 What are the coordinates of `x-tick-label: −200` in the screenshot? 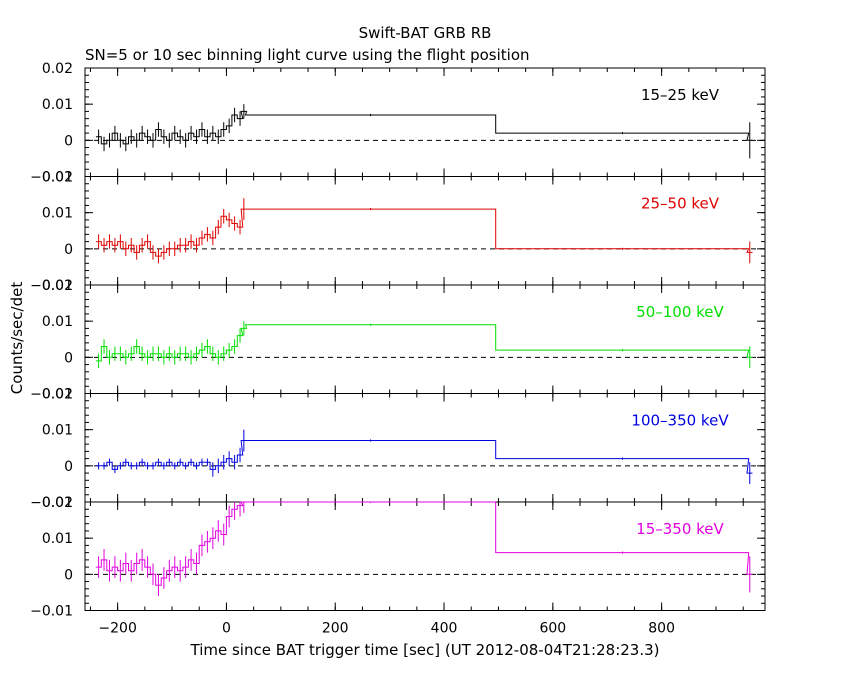 It's located at (117, 629).